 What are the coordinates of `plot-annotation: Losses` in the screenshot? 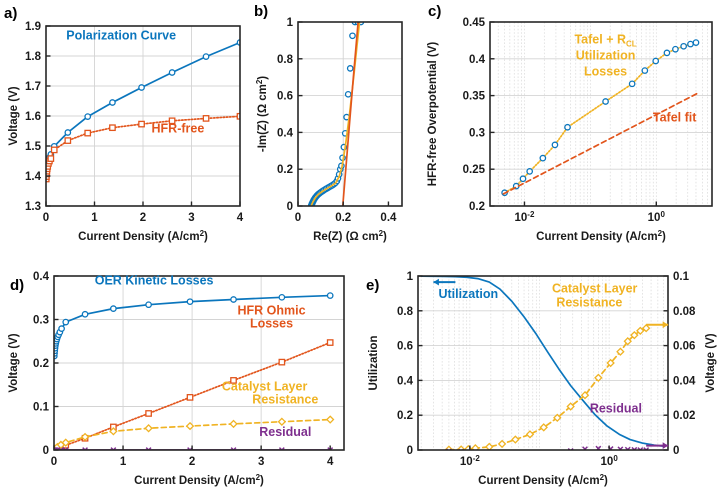 It's located at (271, 323).